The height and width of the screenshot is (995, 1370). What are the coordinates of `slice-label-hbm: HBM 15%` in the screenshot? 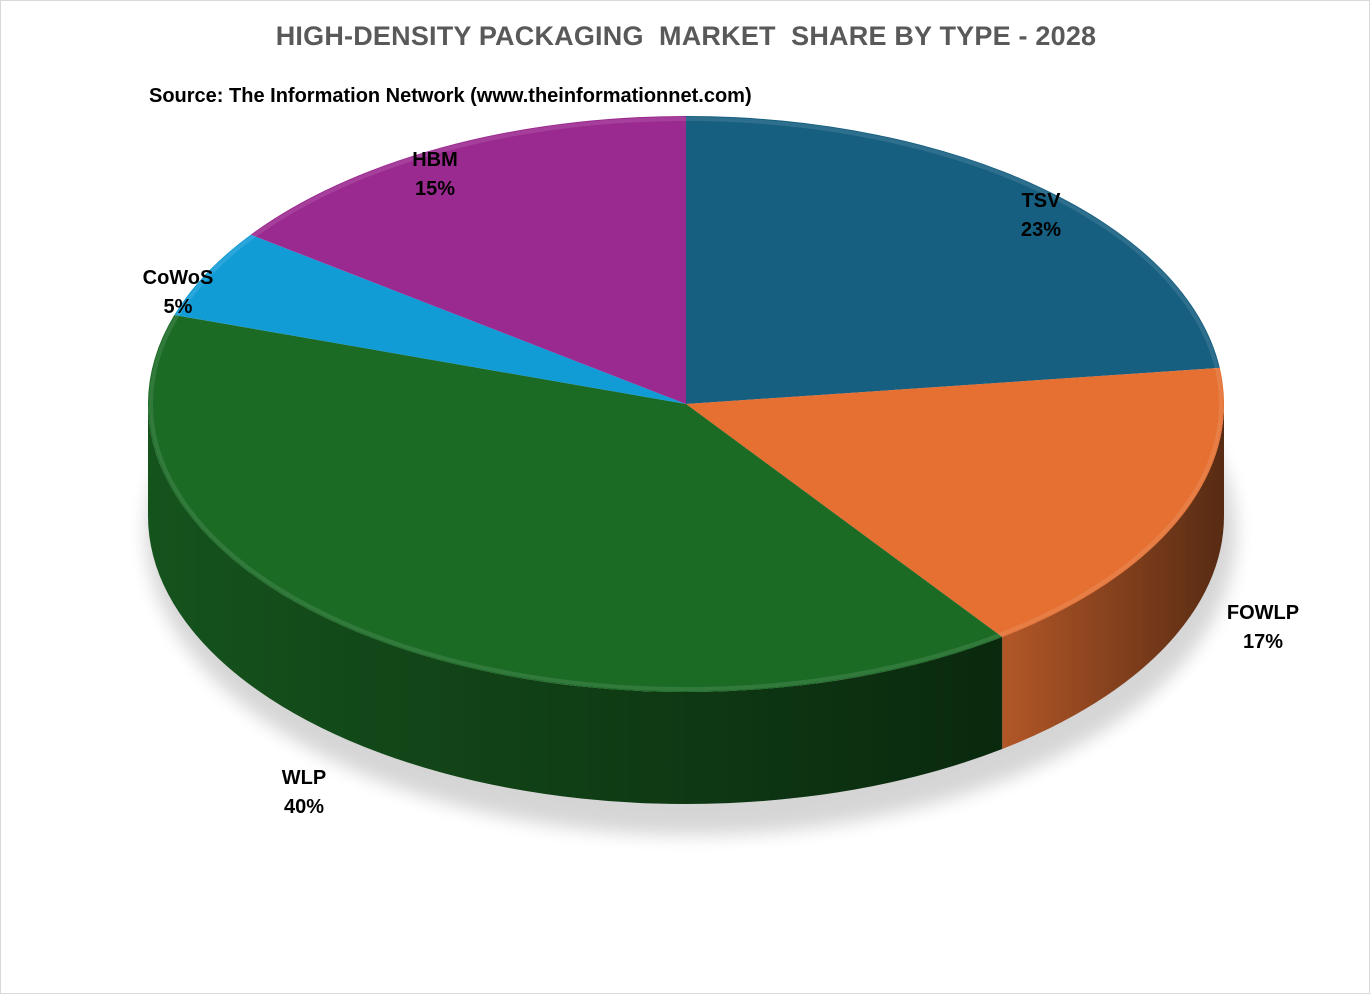 It's located at (435, 175).